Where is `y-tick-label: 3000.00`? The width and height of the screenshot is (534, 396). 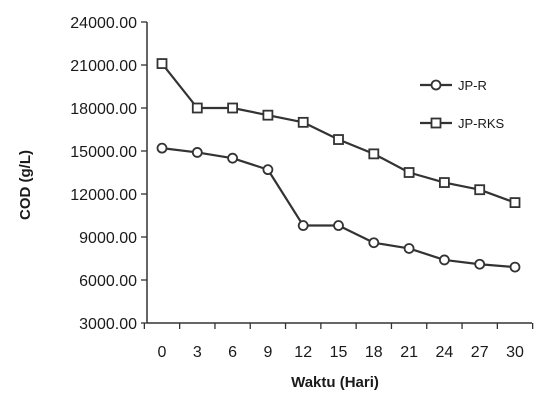
y-tick-label: 3000.00 is located at coordinates (108, 324).